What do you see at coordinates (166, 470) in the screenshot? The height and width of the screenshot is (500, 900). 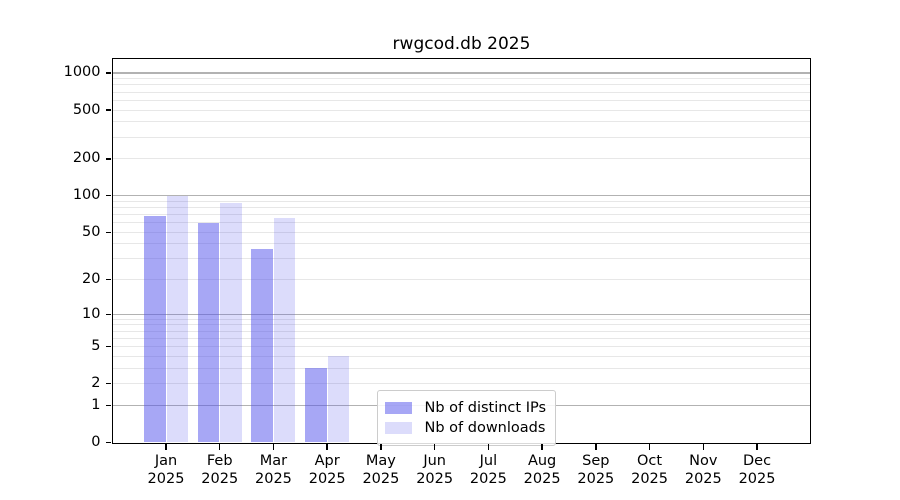 I see `x-axis-tick-label: Jan 2025` at bounding box center [166, 470].